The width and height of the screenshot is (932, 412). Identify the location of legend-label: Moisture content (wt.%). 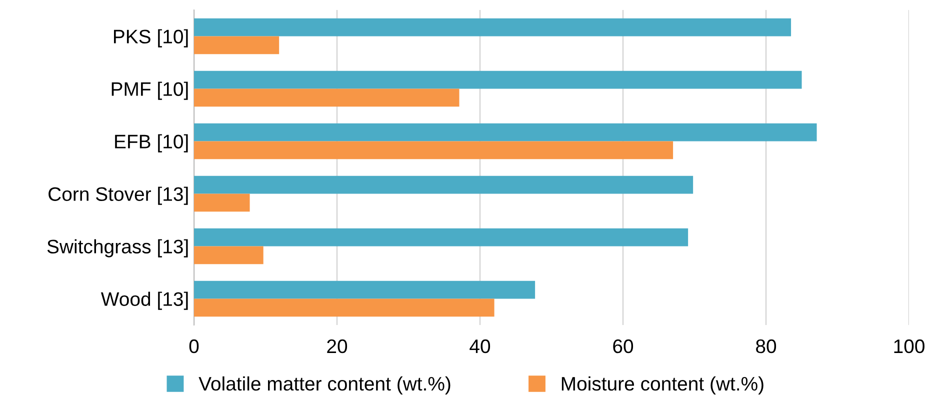
(663, 385).